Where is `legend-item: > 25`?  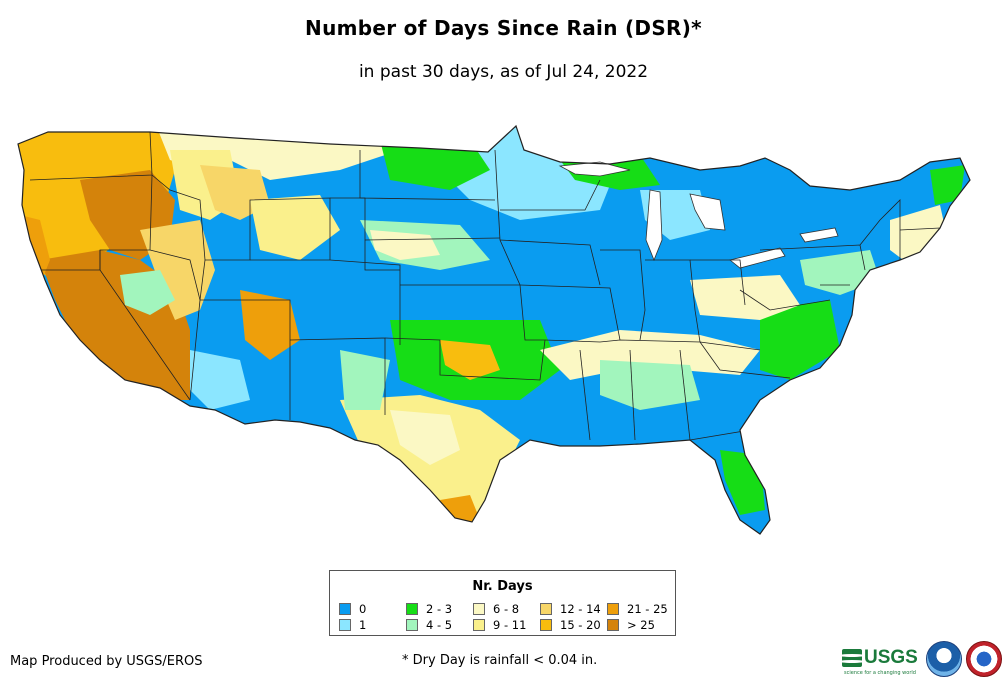
legend-item: > 25 is located at coordinates (638, 625).